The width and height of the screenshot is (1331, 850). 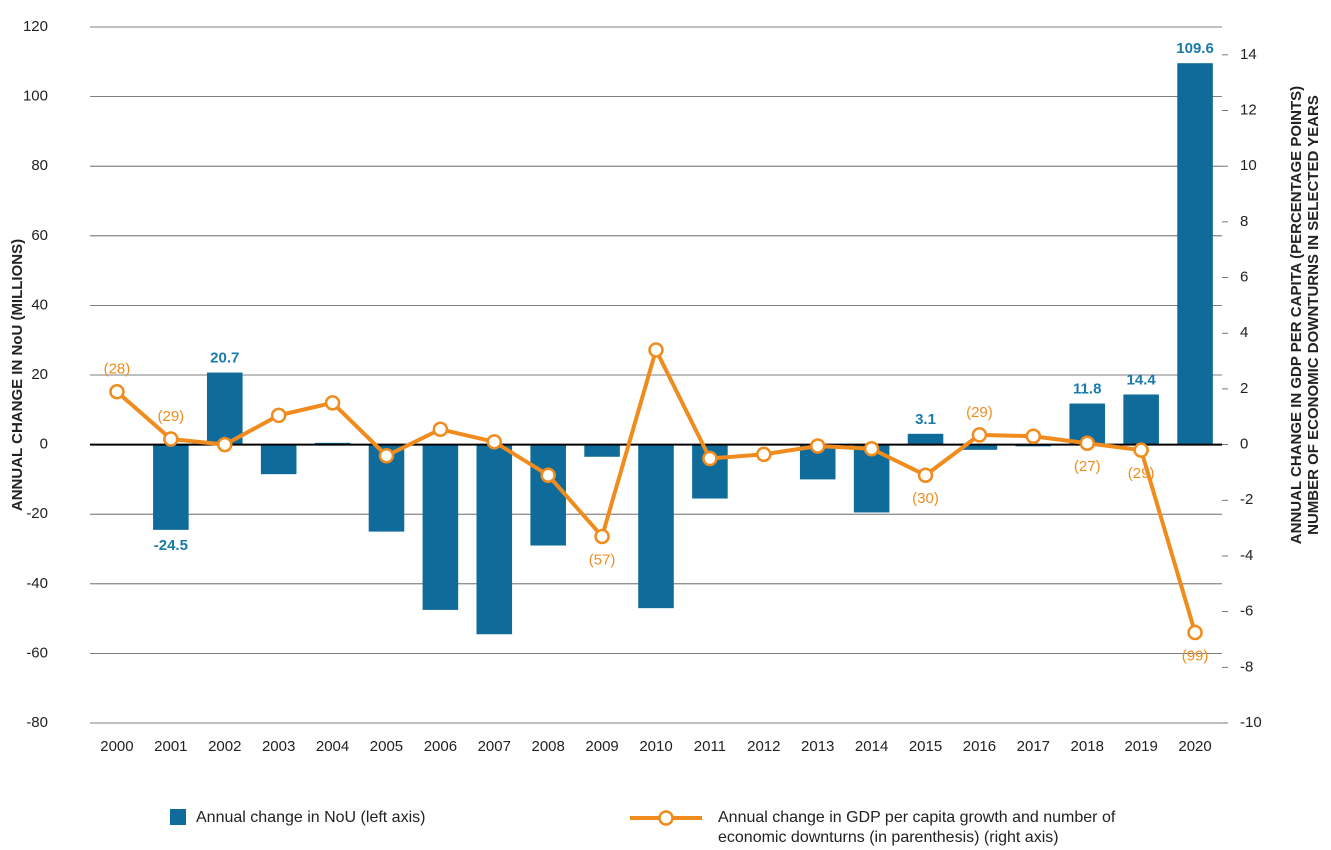 What do you see at coordinates (655, 746) in the screenshot?
I see `x-tick-label: 2010` at bounding box center [655, 746].